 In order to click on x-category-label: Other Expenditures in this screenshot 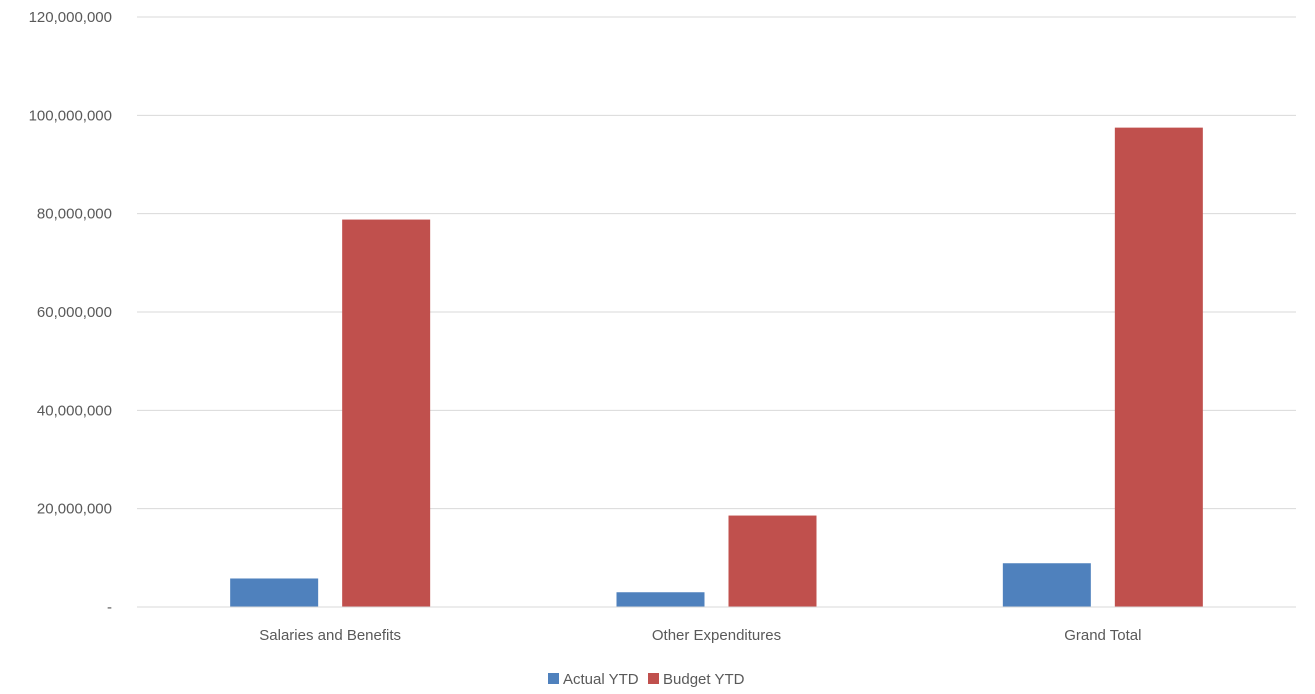, I will do `click(716, 635)`.